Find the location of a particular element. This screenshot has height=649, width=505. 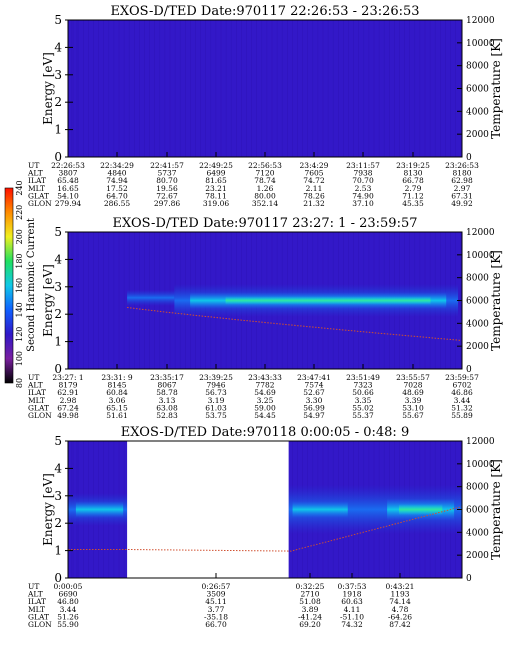

ephemeris-cell: 0:32:25 is located at coordinates (310, 586).